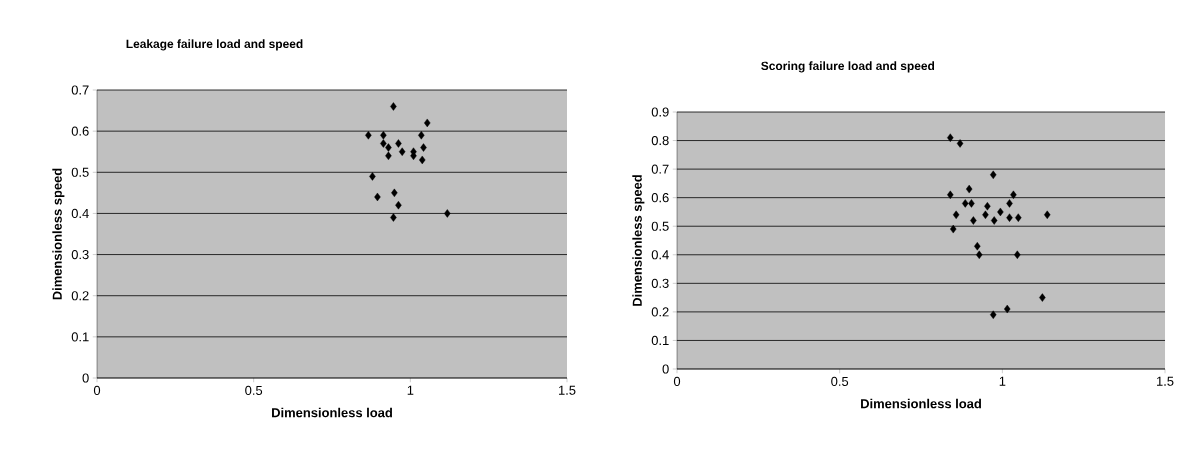  I want to click on y-tick-label: 0.8, so click(660, 140).